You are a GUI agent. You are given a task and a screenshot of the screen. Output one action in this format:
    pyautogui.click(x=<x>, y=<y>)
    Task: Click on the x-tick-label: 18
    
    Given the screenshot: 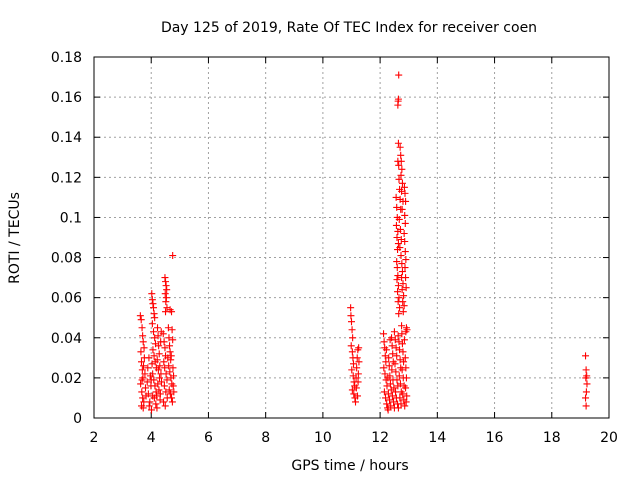 What is the action you would take?
    pyautogui.click(x=552, y=438)
    